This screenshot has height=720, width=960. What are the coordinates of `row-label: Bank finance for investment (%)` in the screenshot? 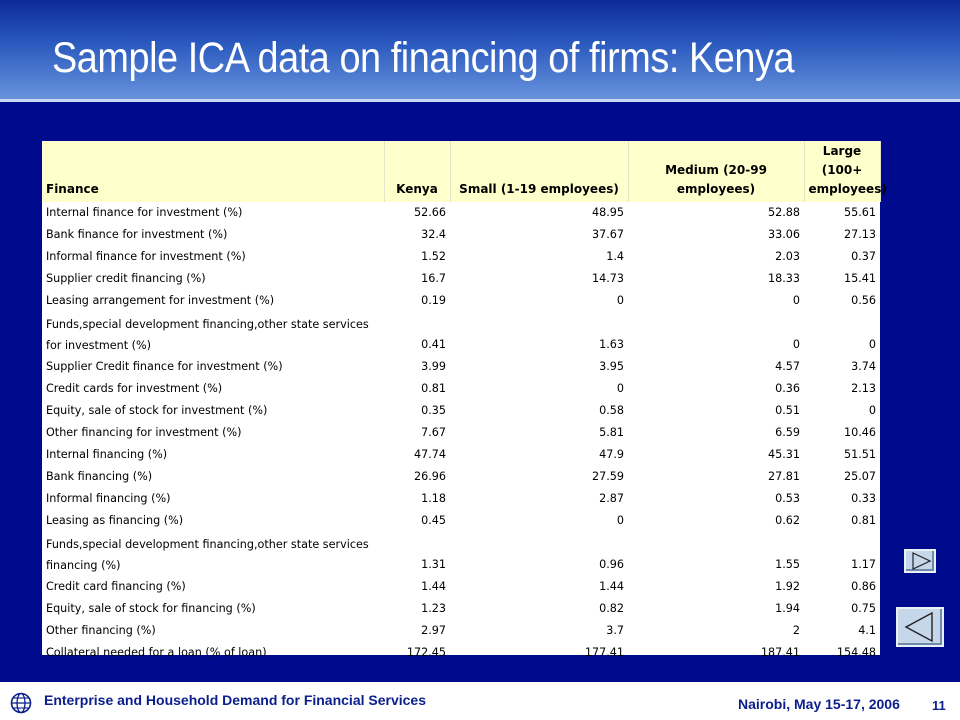 It's located at (137, 234).